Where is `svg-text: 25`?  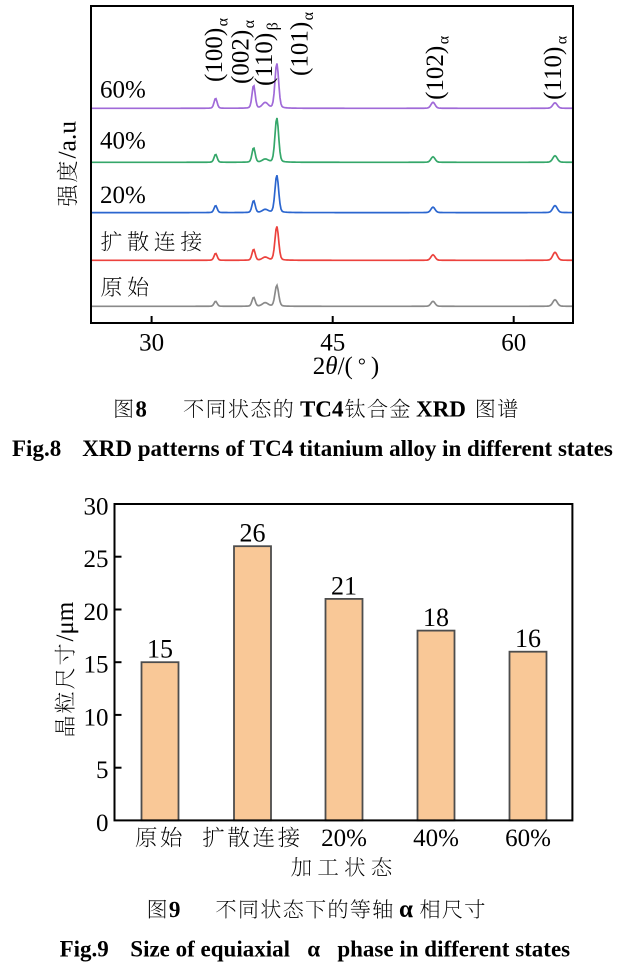
svg-text: 25 is located at coordinates (96, 559).